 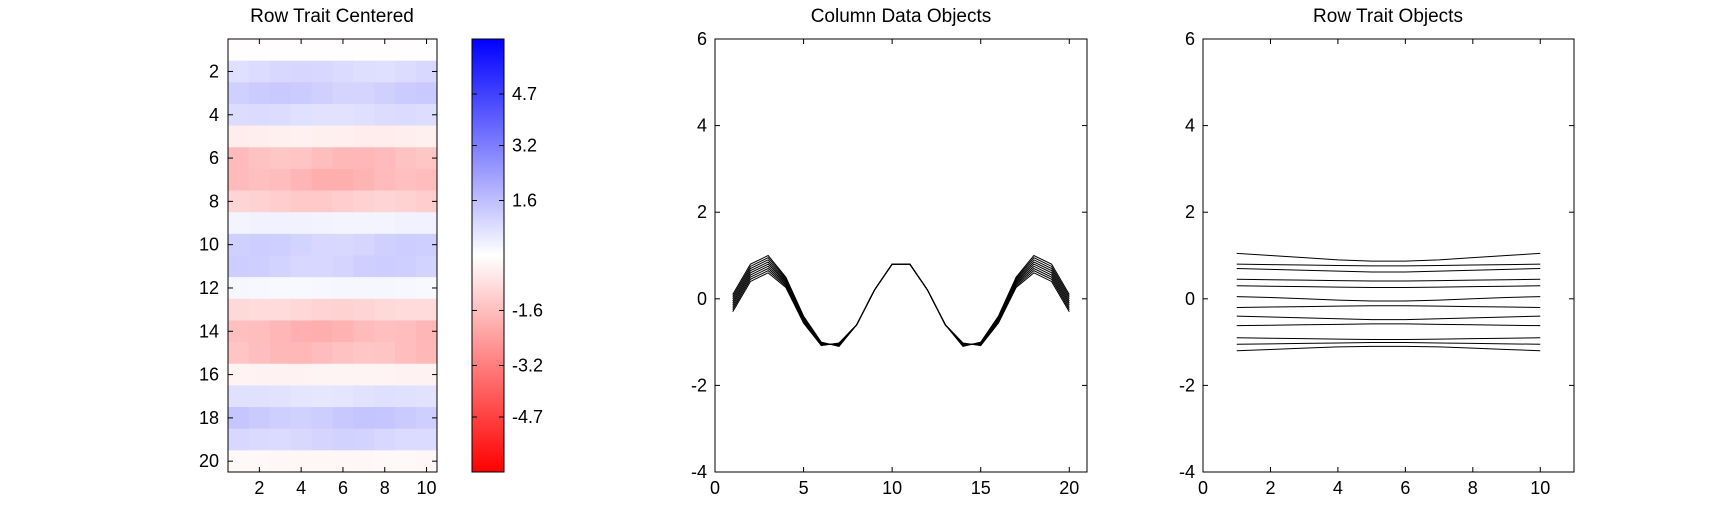 I want to click on x-tick-label: 6, so click(x=1405, y=488).